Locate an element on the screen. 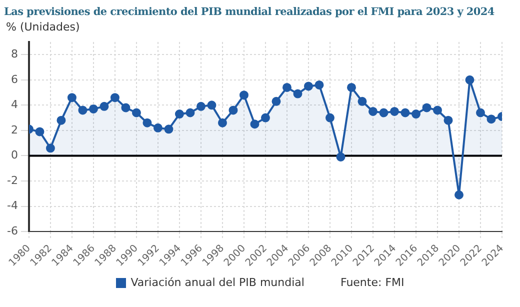 This screenshot has width=520, height=307. y-tick-label: 6 is located at coordinates (14, 79).